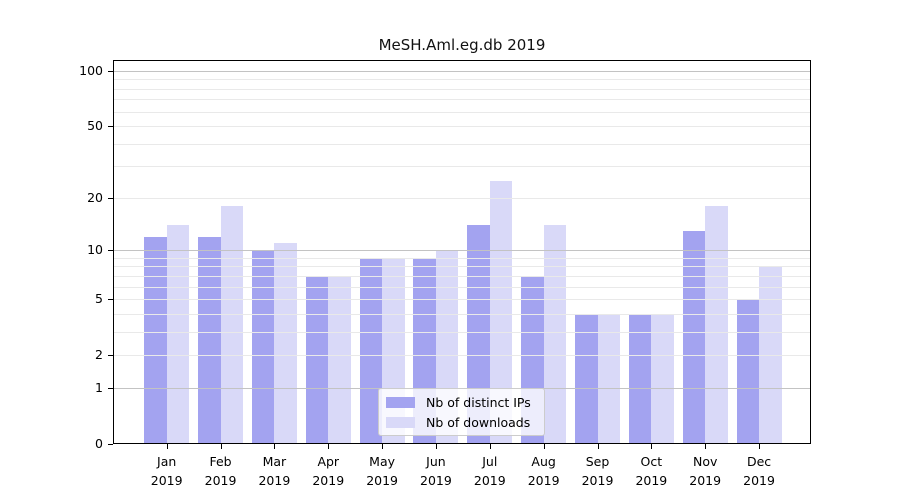  Describe the element at coordinates (462, 45) in the screenshot. I see `chart-title: MeSH.Aml.eg.db 2019` at that location.